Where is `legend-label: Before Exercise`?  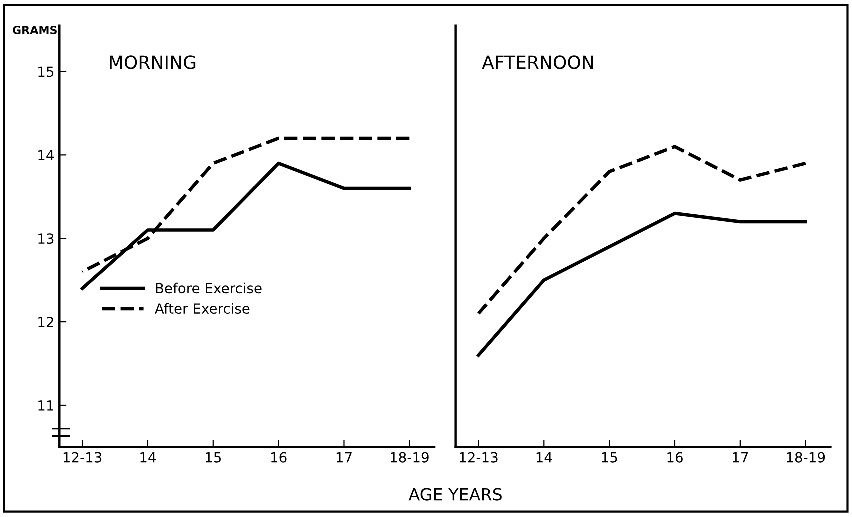 legend-label: Before Exercise is located at coordinates (209, 288).